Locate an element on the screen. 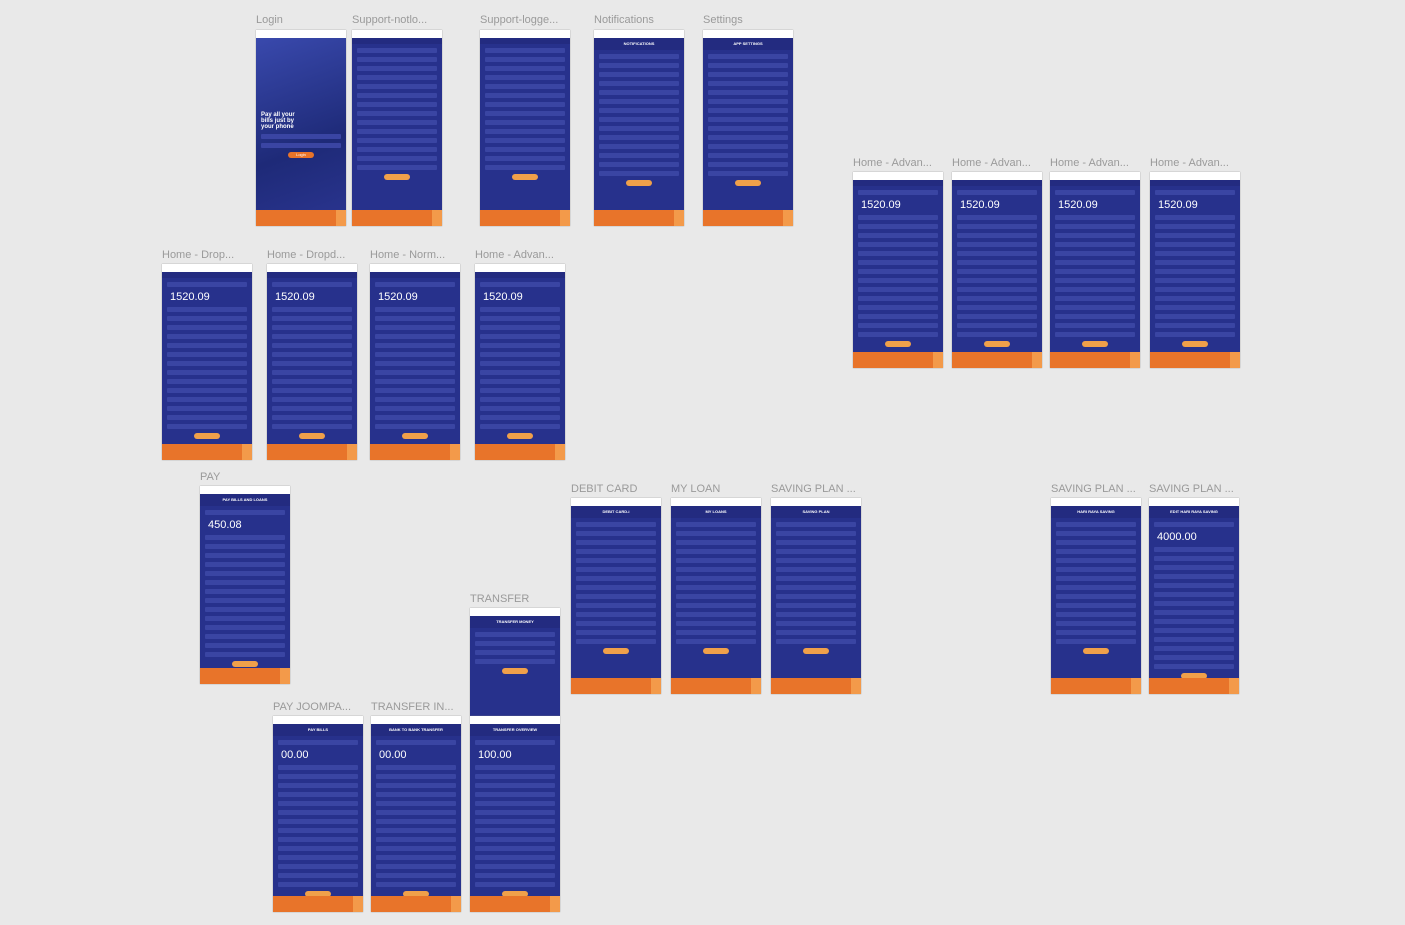 The height and width of the screenshot is (925, 1405). phone-frame is located at coordinates (525, 128).